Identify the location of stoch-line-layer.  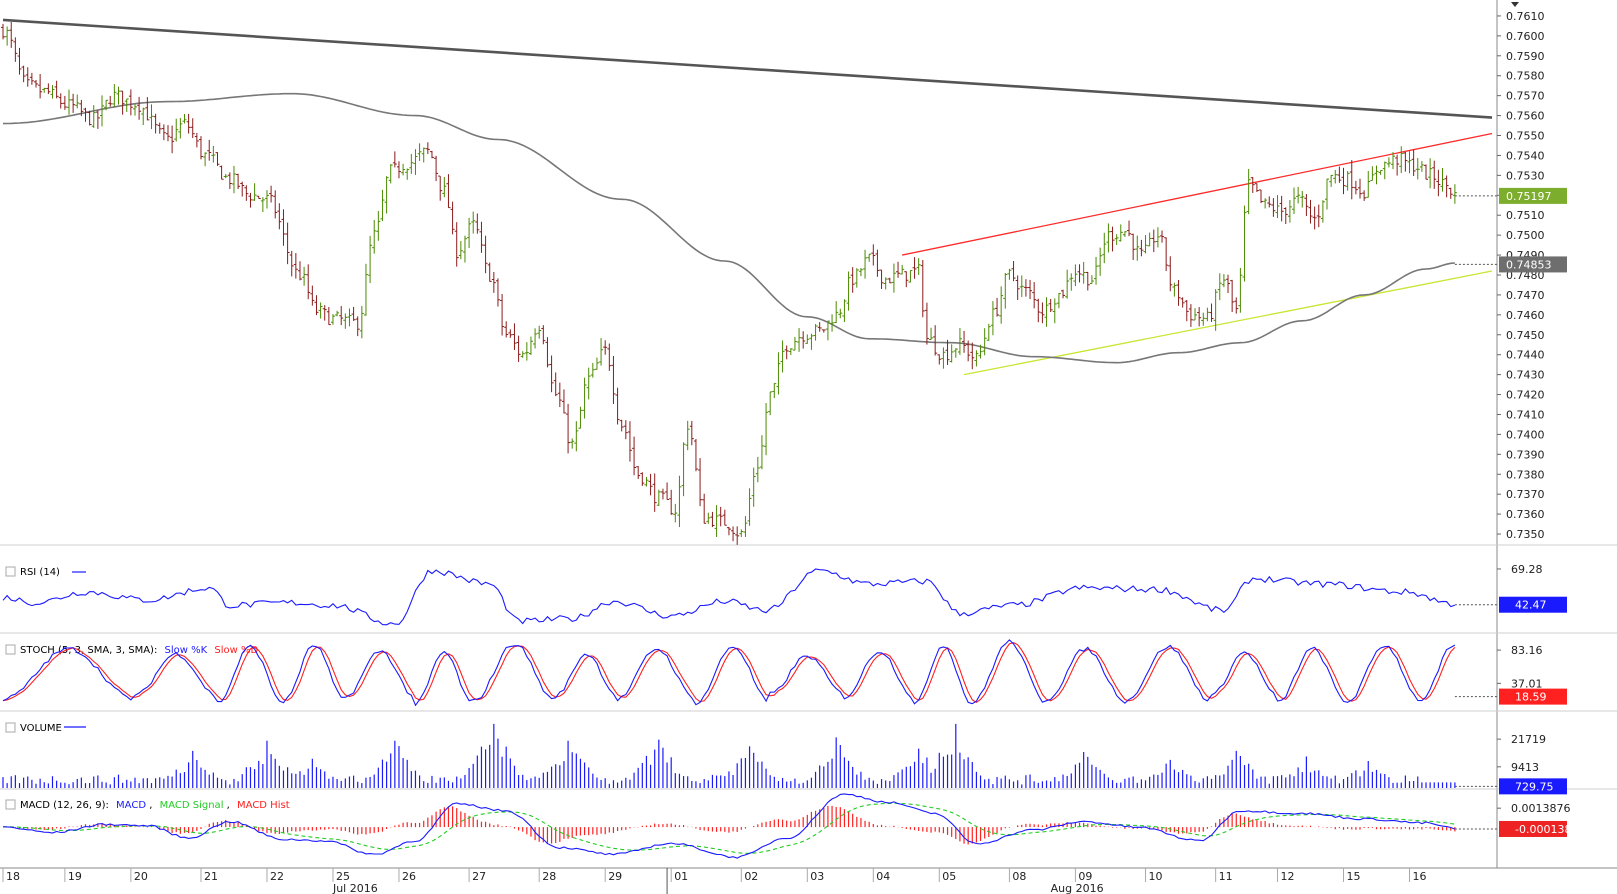
(729, 673).